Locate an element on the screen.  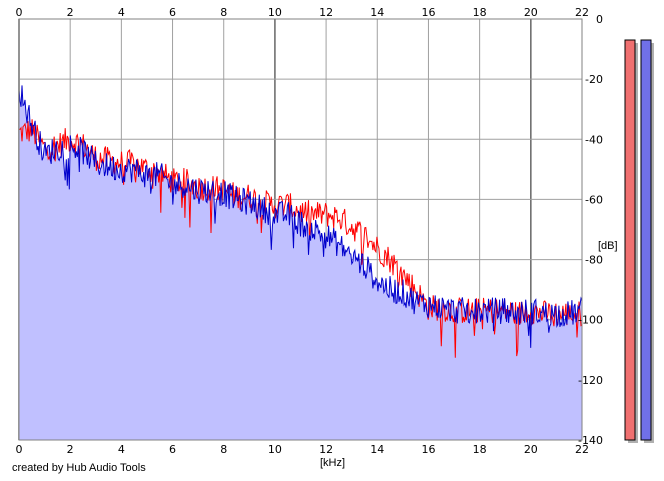
x-tick-label-top: 10 is located at coordinates (275, 12).